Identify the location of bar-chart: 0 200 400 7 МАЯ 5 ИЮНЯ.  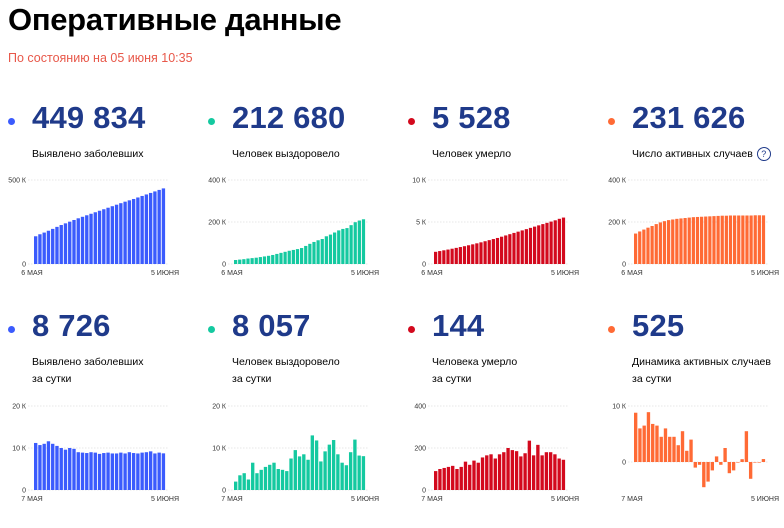
(496, 453).